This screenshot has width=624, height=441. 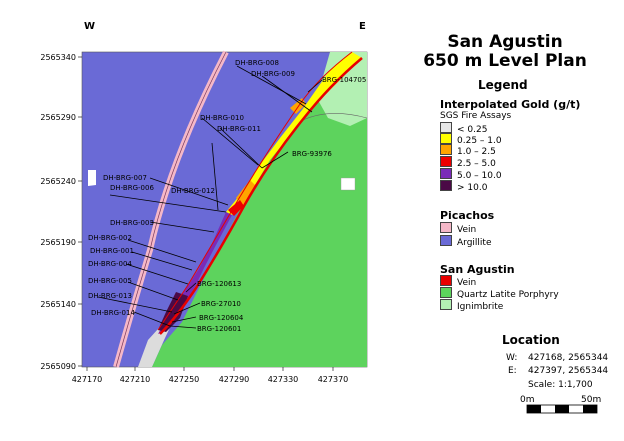 I want to click on gold-yellow-zone, so click(x=294, y=133).